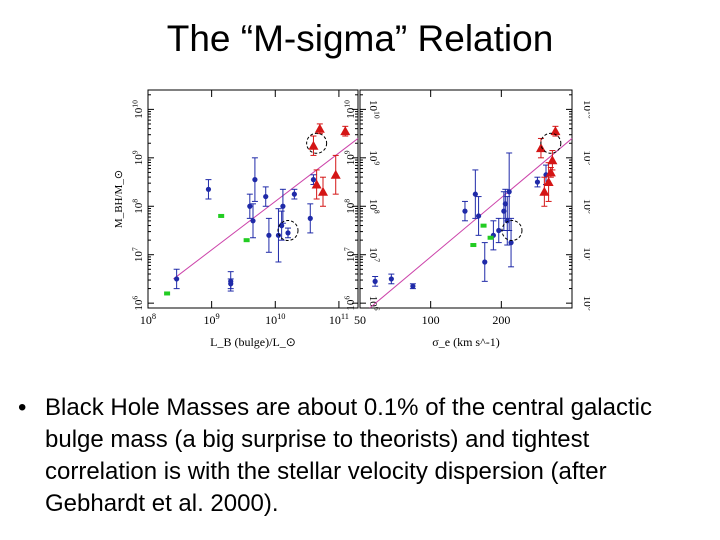 The width and height of the screenshot is (720, 540). I want to click on x-tick-label: 10⁸, so click(148, 319).